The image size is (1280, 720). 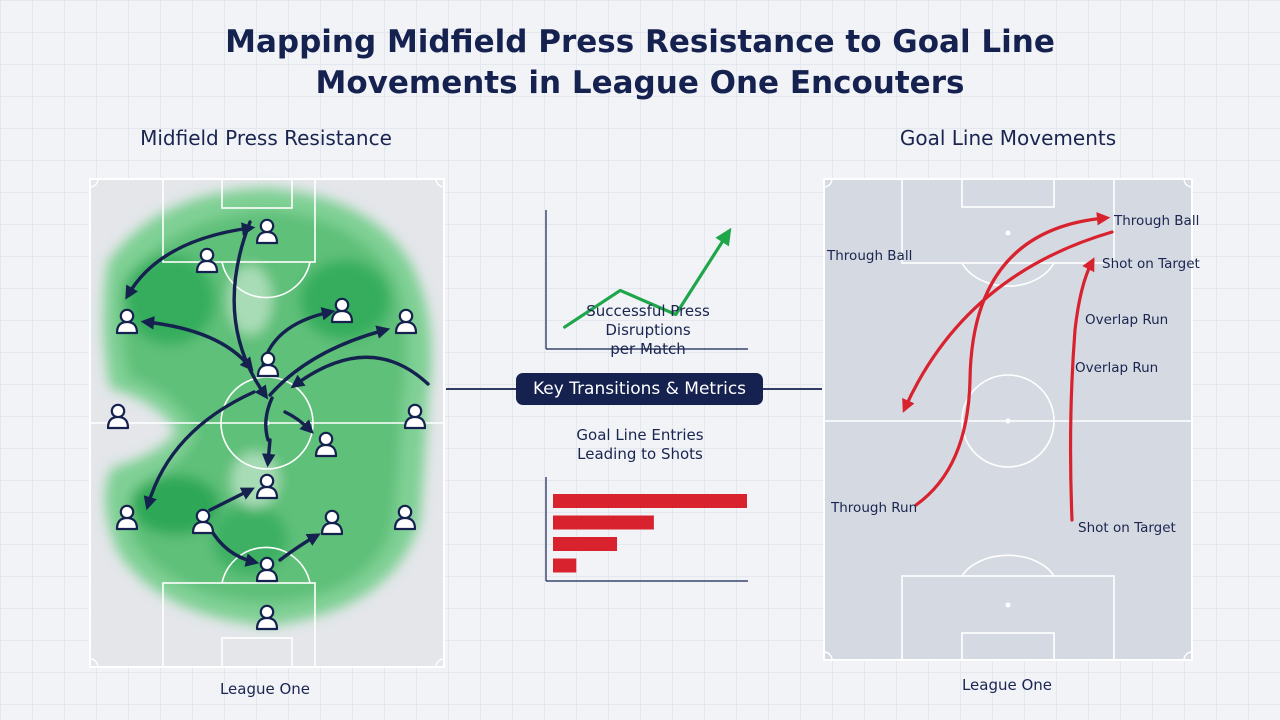 What do you see at coordinates (723, 237) in the screenshot?
I see `press-line-arrowhead` at bounding box center [723, 237].